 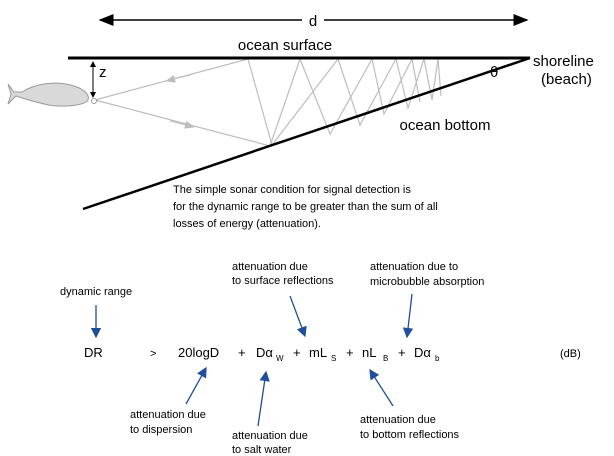 I want to click on term-label: to dispersion, so click(x=161, y=430).